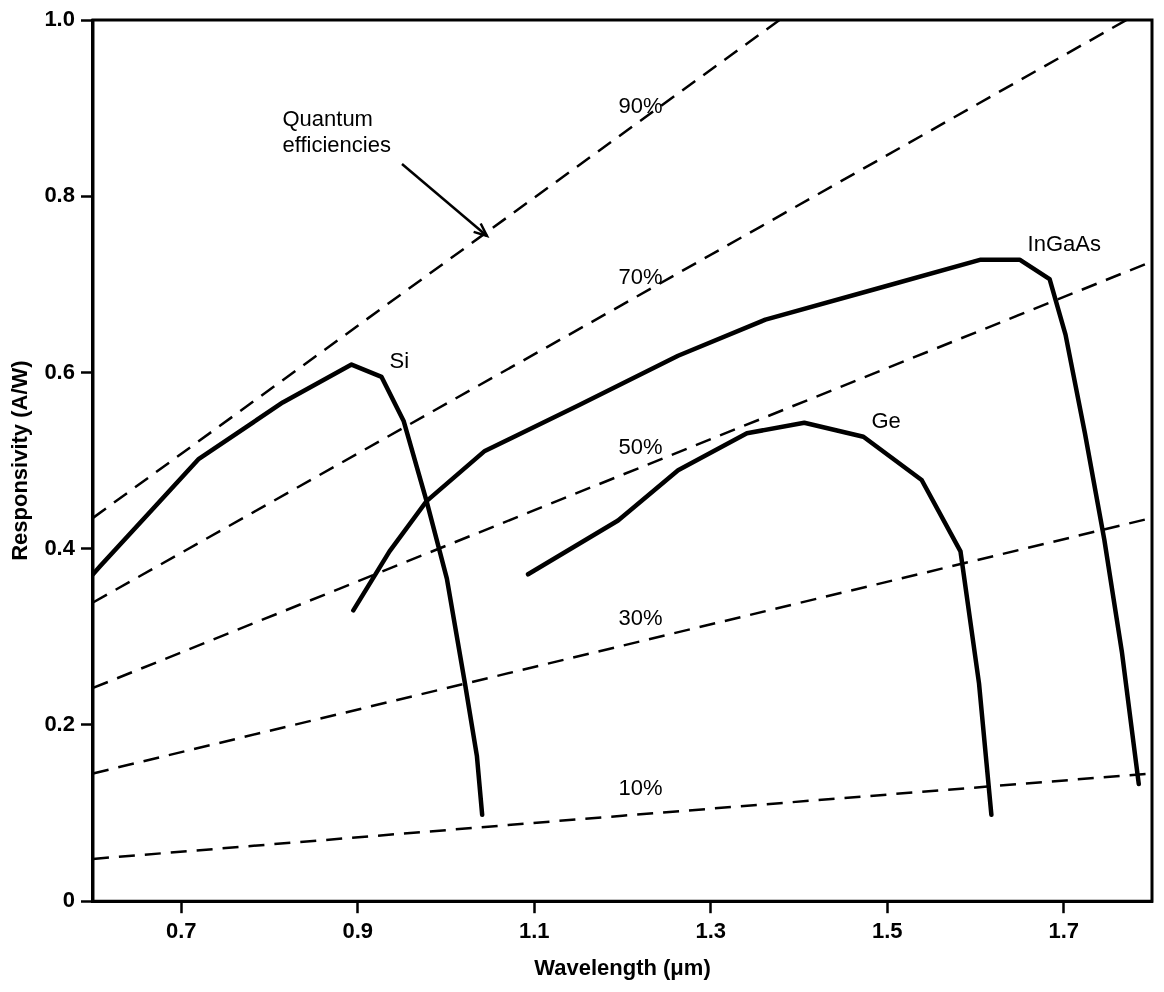  Describe the element at coordinates (534, 931) in the screenshot. I see `x-tick-label: 1.1` at that location.